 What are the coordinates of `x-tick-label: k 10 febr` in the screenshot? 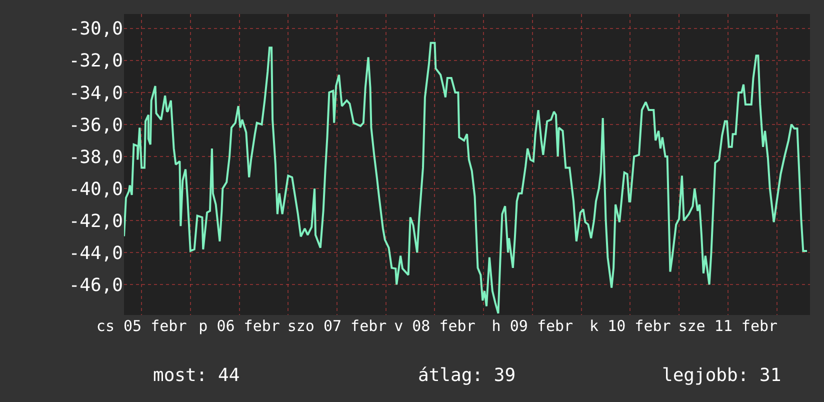 It's located at (630, 326).